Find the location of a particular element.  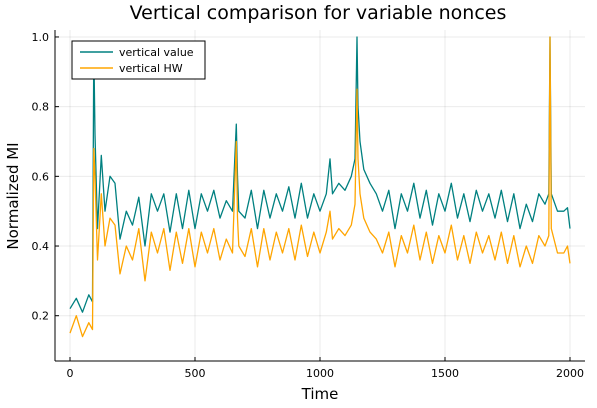

y-tick-label: 0.8 is located at coordinates (41, 107).